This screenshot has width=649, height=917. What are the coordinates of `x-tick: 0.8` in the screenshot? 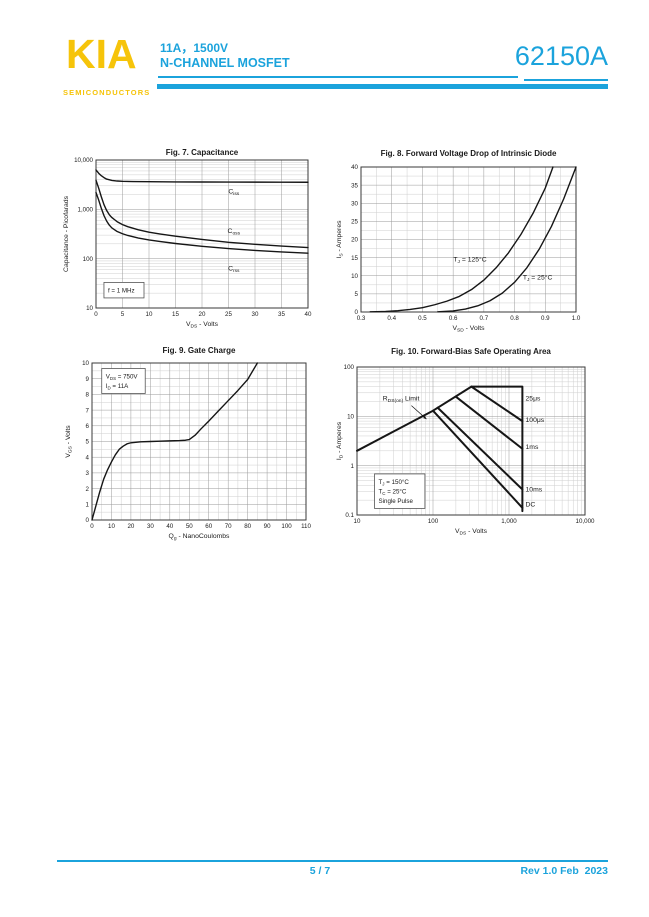 It's located at (514, 318).